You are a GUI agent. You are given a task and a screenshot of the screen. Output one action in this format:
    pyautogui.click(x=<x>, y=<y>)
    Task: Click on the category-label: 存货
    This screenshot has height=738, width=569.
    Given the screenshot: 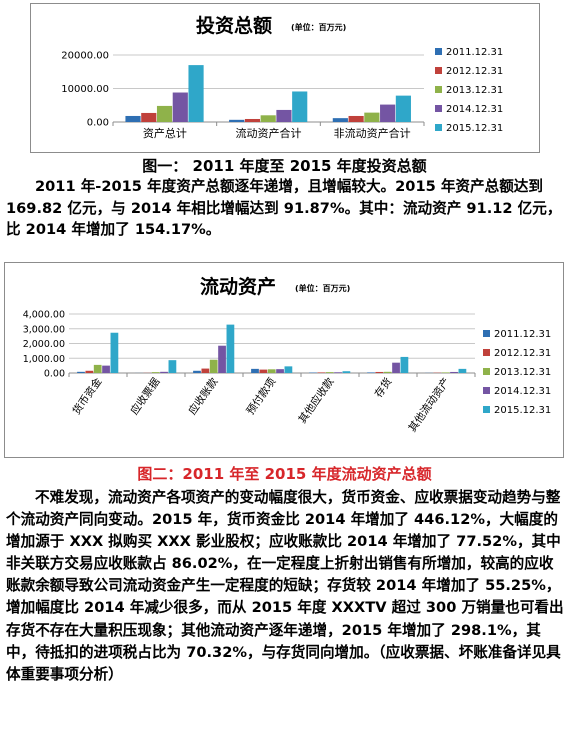 What is the action you would take?
    pyautogui.click(x=383, y=387)
    